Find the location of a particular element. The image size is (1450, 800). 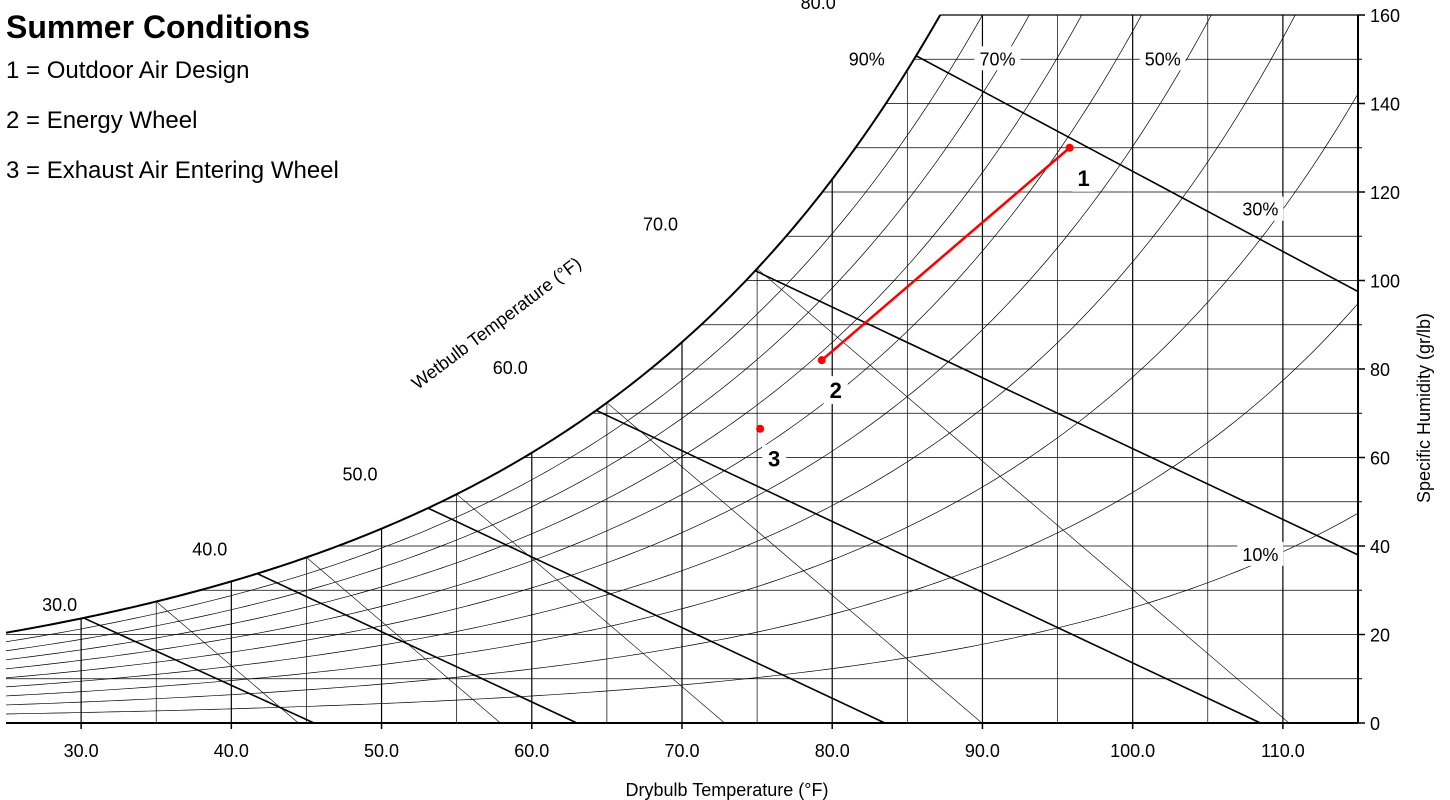

y-axis-label: Specific Humidity (gr/lb) is located at coordinates (1424, 408).